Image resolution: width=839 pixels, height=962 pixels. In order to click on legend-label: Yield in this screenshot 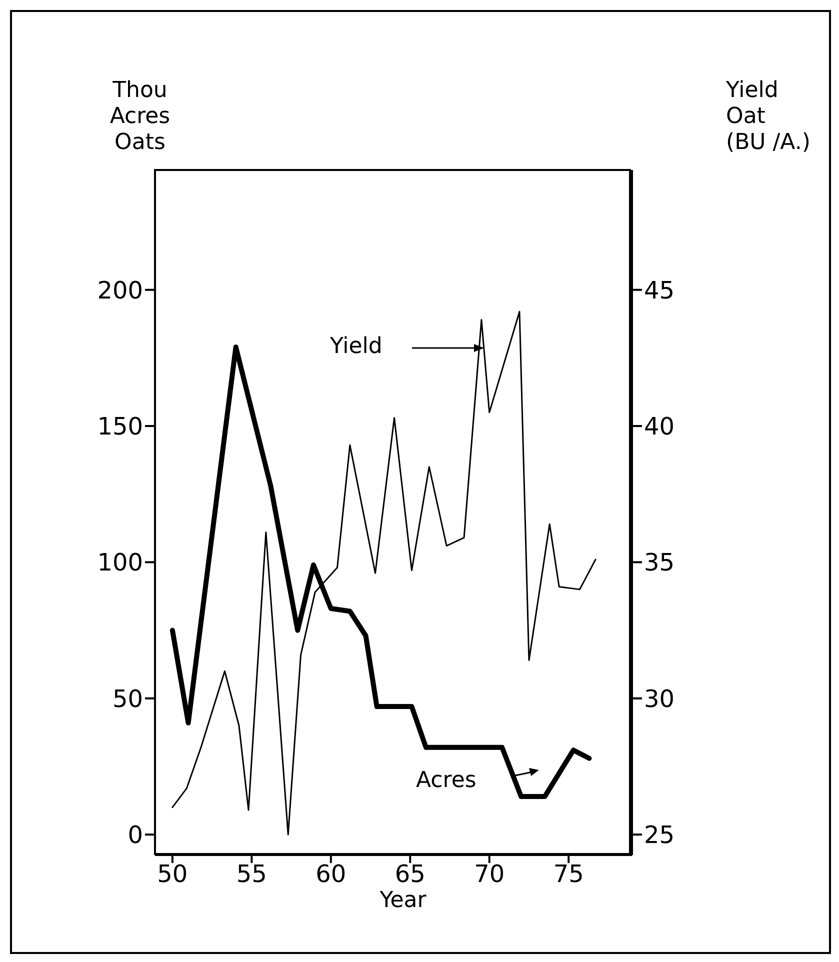, I will do `click(356, 347)`.